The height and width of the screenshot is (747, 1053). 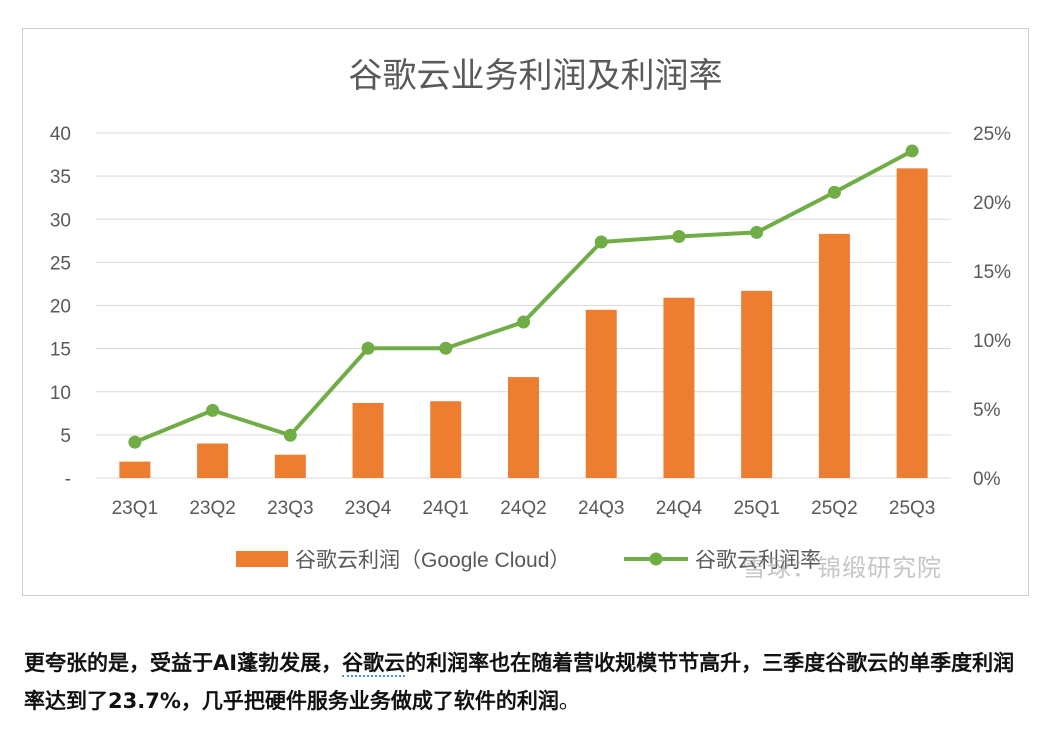 What do you see at coordinates (992, 134) in the screenshot?
I see `y-right-tick-label: 25%` at bounding box center [992, 134].